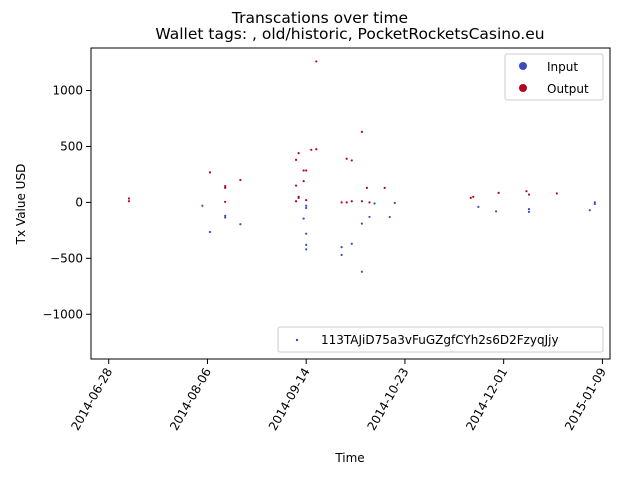 Image resolution: width=640 pixels, height=480 pixels. What do you see at coordinates (349, 458) in the screenshot?
I see `x-axis-label: Time` at bounding box center [349, 458].